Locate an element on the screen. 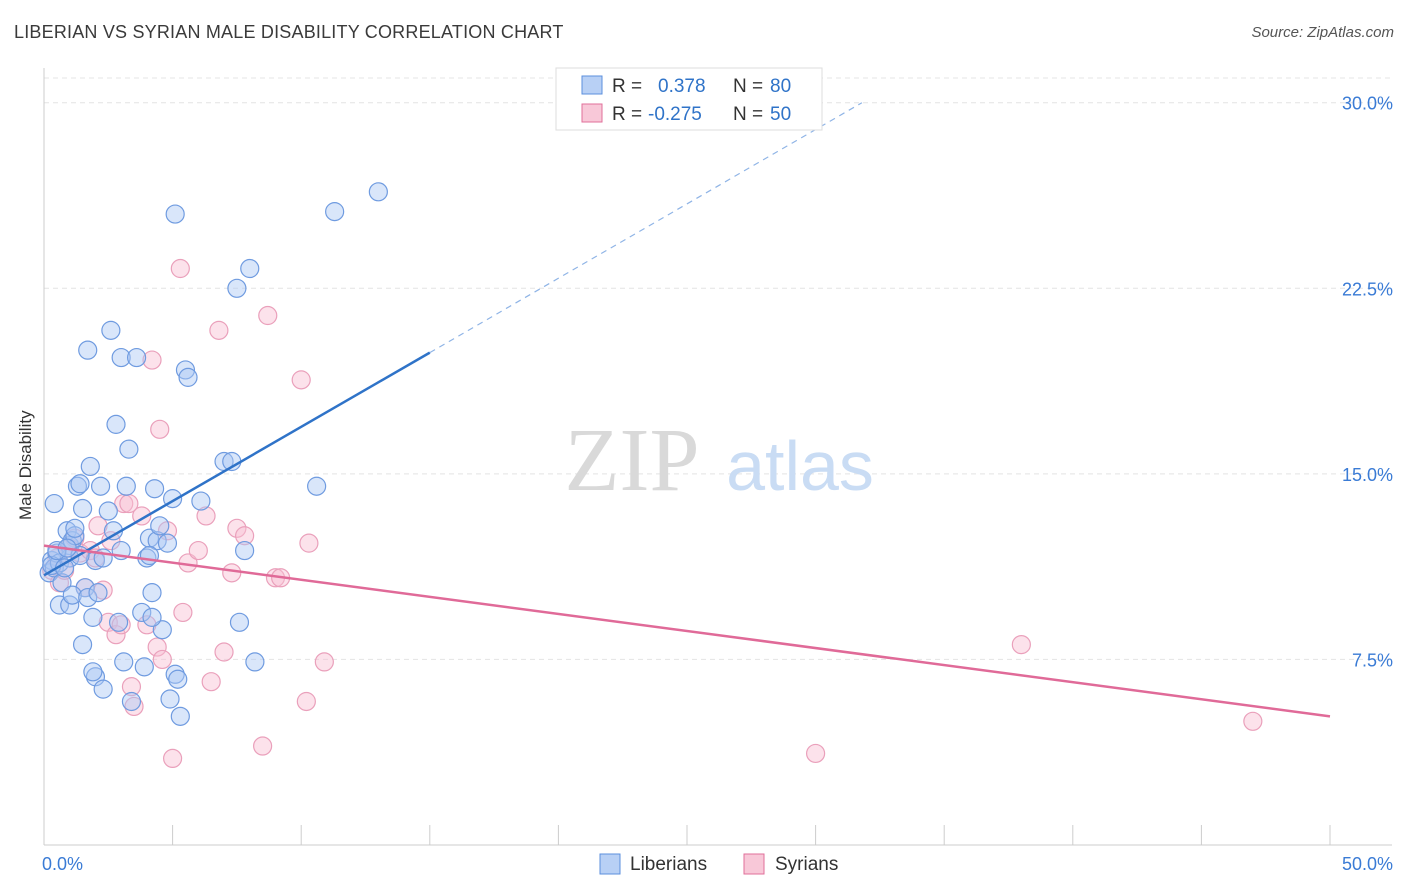 The width and height of the screenshot is (1406, 892). watermark: ZIP atlas is located at coordinates (719, 460).